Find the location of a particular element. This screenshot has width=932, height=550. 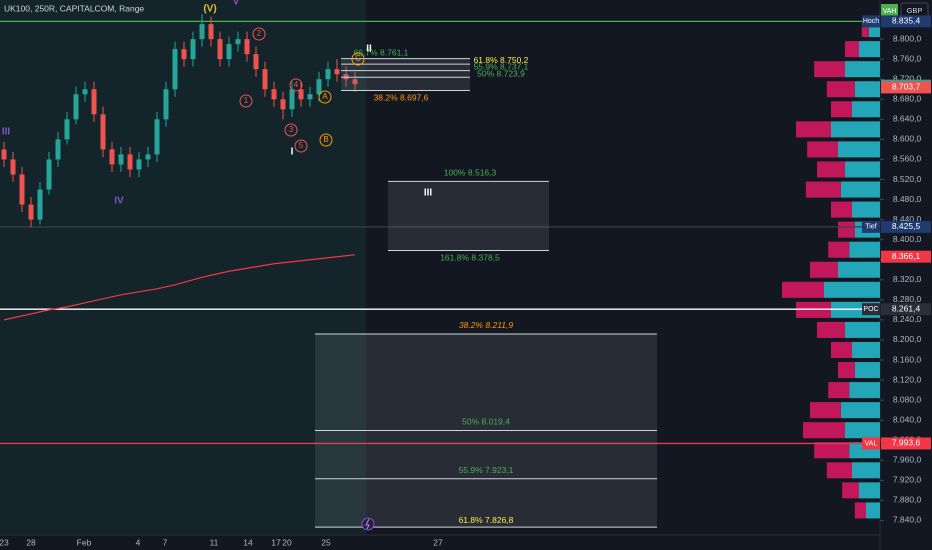

wave-label: B is located at coordinates (325, 139).